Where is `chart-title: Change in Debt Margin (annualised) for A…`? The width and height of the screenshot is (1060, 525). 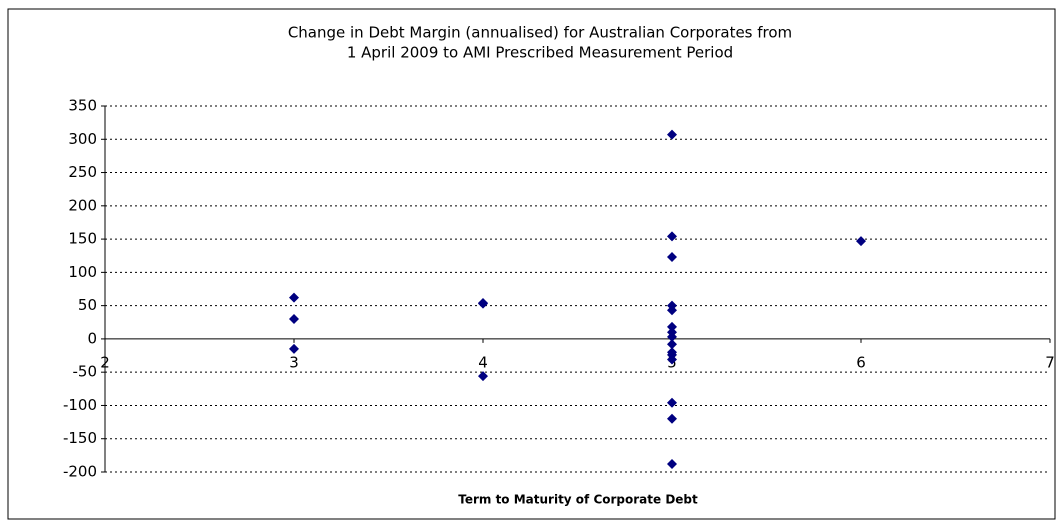
chart-title: Change in Debt Margin (annualised) for A… is located at coordinates (540, 33).